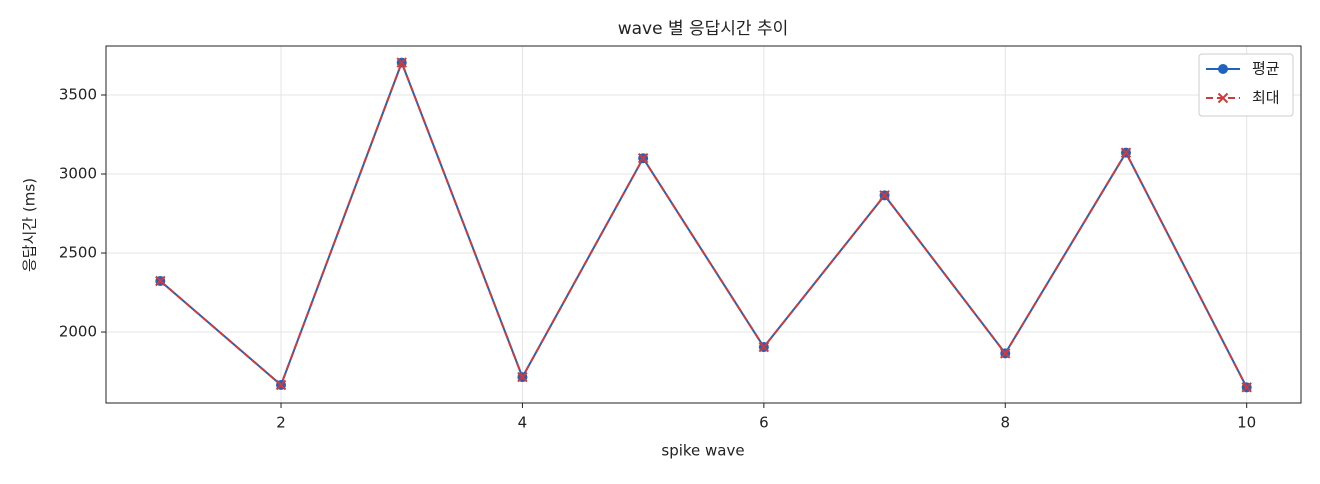 The width and height of the screenshot is (1320, 484). I want to click on chart-title: wave 별 응답시간 추이, so click(703, 29).